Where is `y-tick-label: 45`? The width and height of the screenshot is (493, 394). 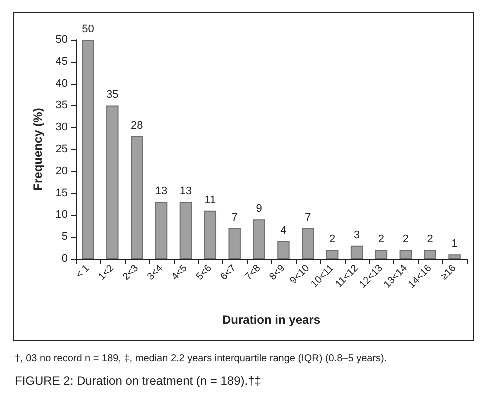
y-tick-label: 45 is located at coordinates (62, 62).